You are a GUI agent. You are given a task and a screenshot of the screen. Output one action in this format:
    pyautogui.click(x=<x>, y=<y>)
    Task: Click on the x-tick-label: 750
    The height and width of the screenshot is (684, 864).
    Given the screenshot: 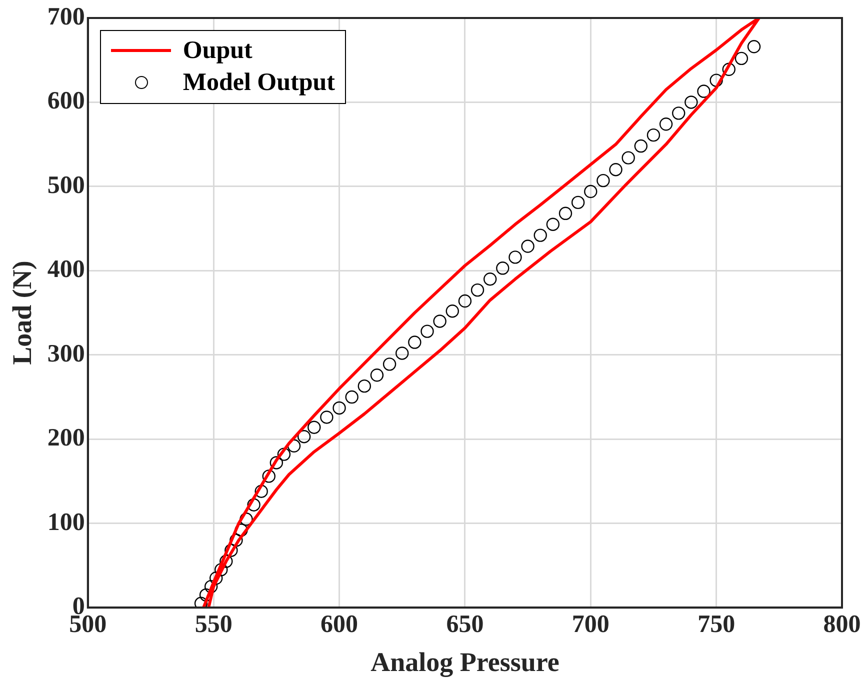 What is the action you would take?
    pyautogui.click(x=717, y=624)
    